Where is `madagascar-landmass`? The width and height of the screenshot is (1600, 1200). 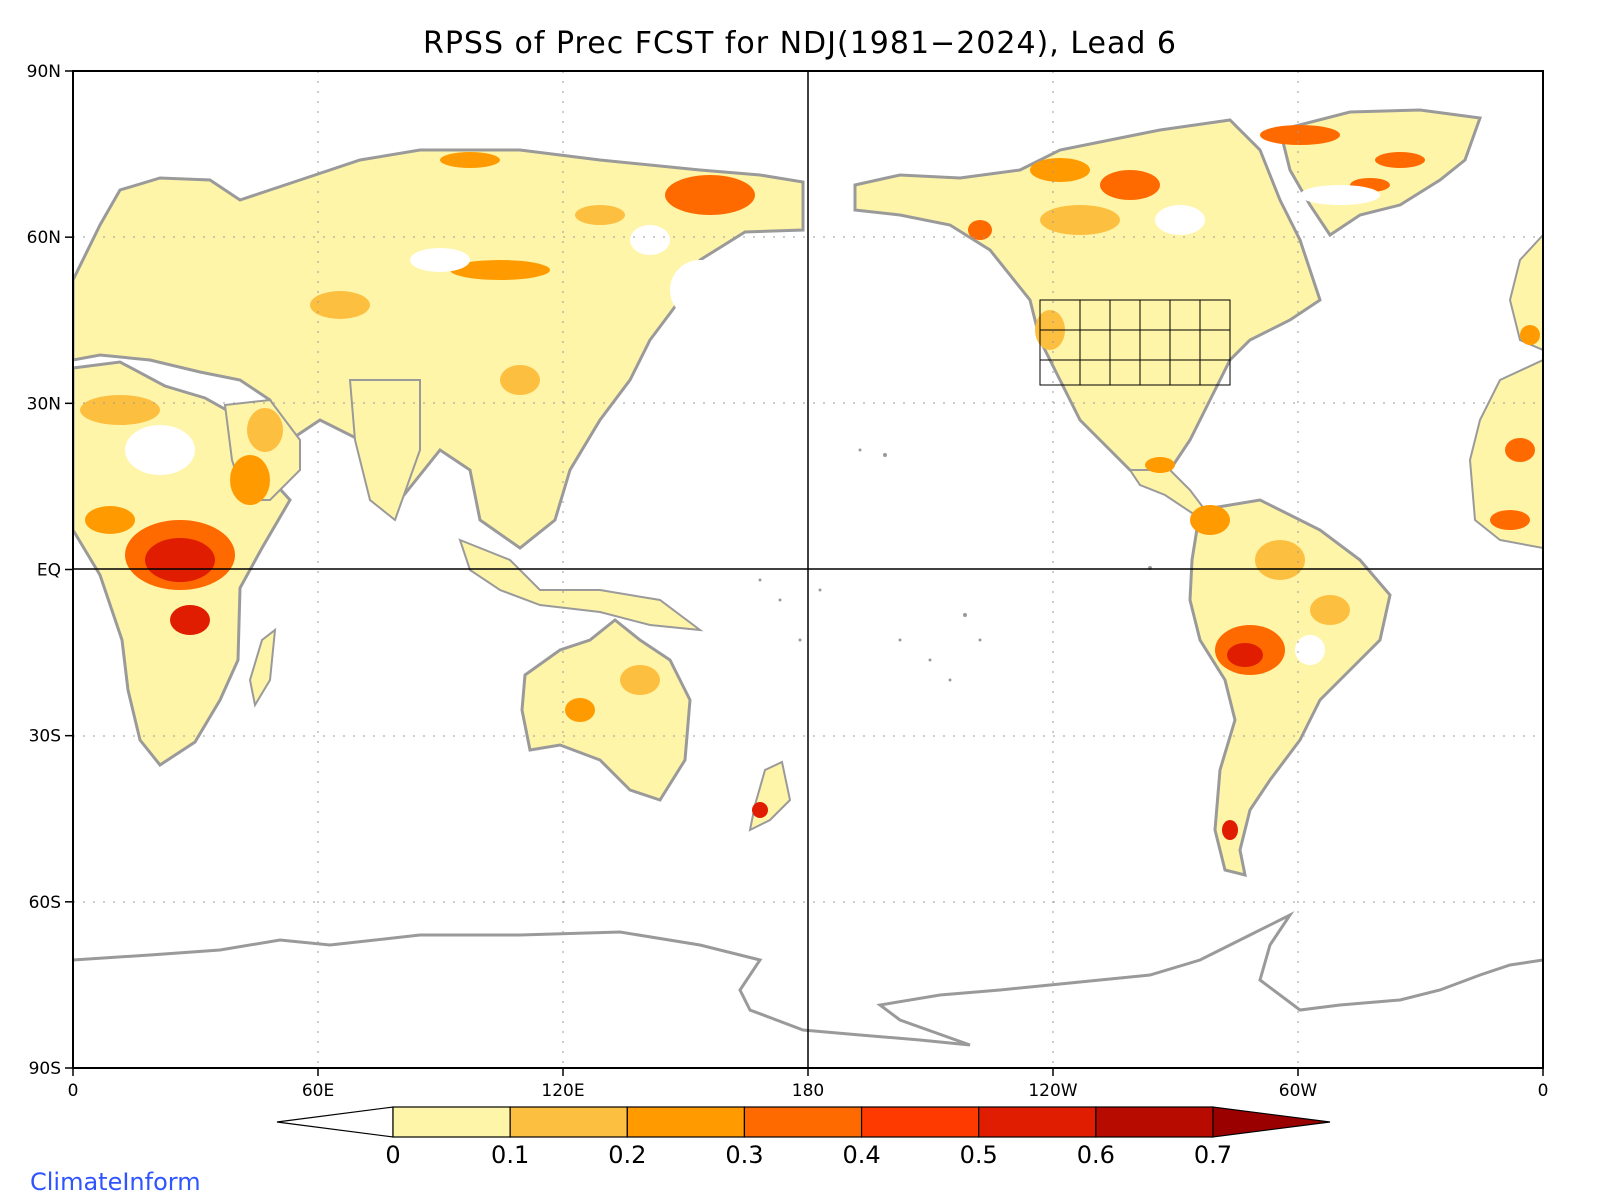
madagascar-landmass is located at coordinates (262, 667).